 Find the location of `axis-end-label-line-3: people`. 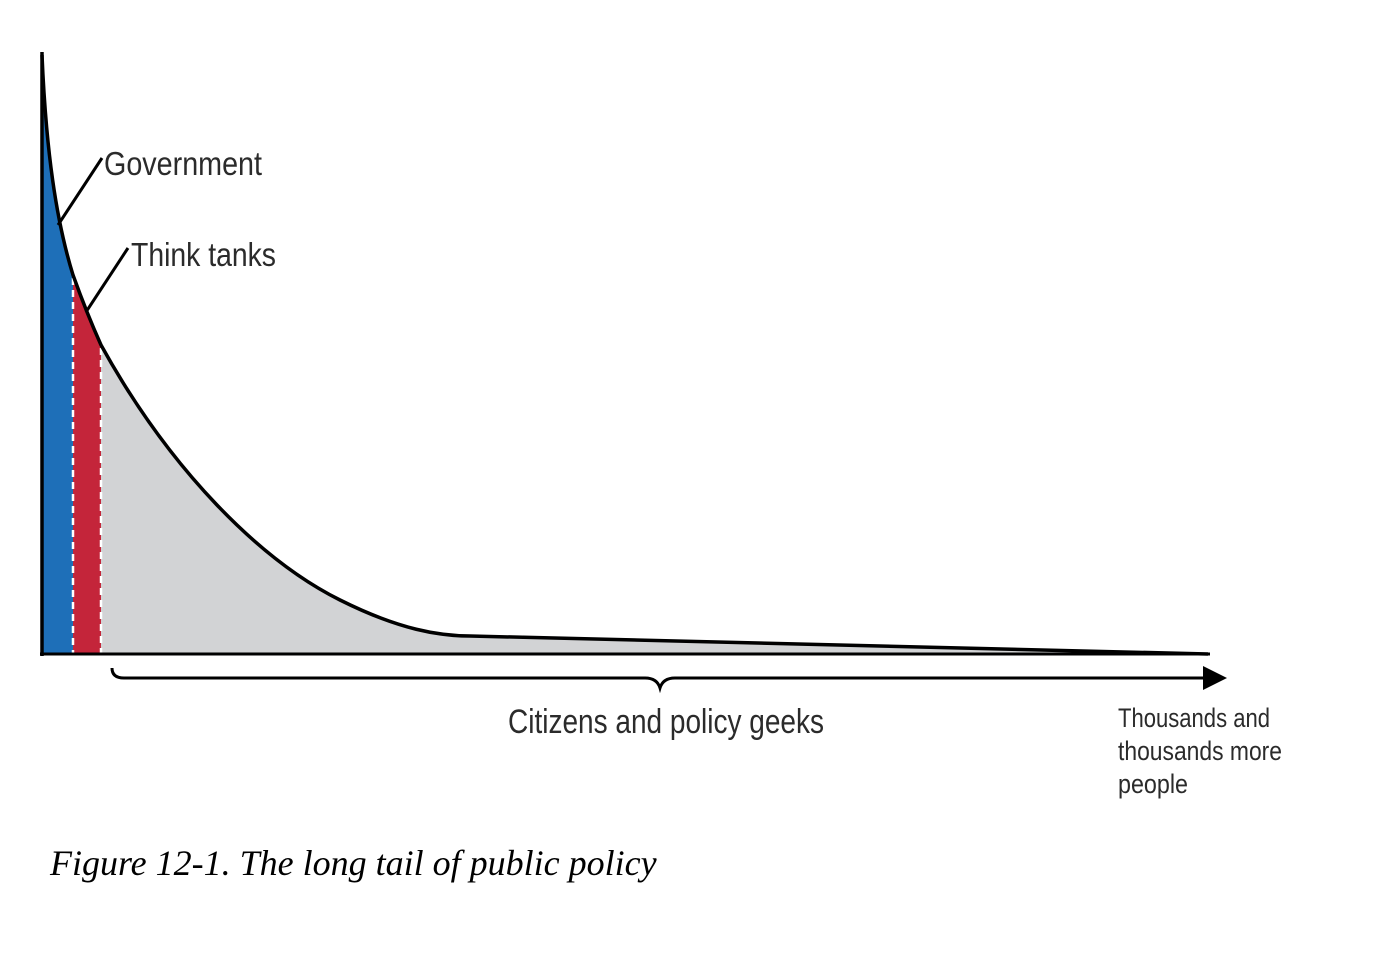

axis-end-label-line-3: people is located at coordinates (1153, 784).